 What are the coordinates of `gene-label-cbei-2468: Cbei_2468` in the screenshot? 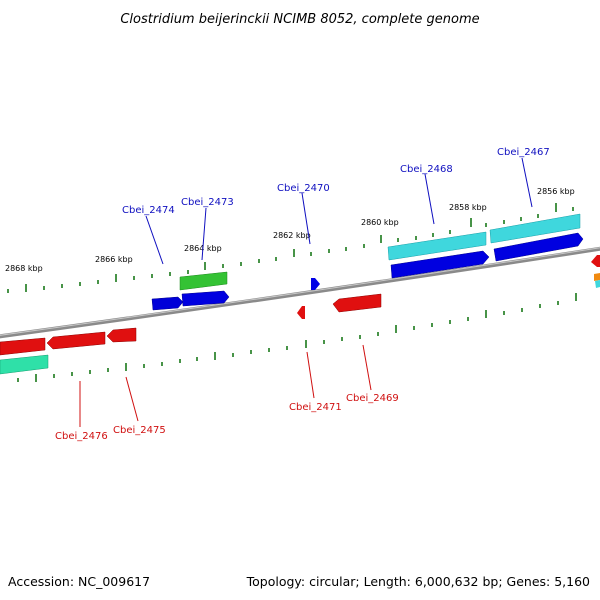 It's located at (426, 169).